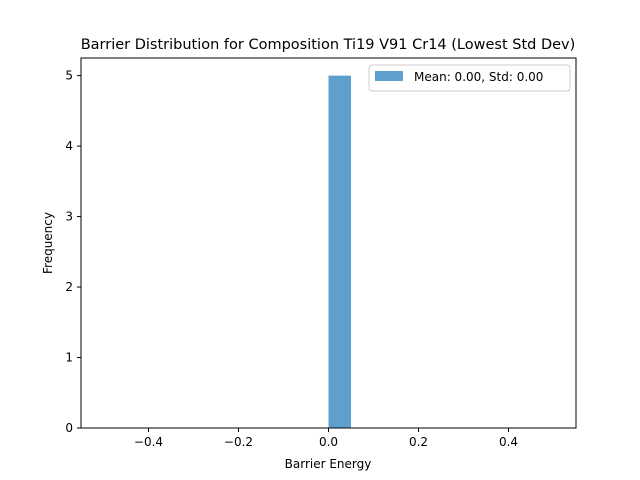 The image size is (640, 480). What do you see at coordinates (328, 464) in the screenshot?
I see `x-axis-label: Barrier Energy` at bounding box center [328, 464].